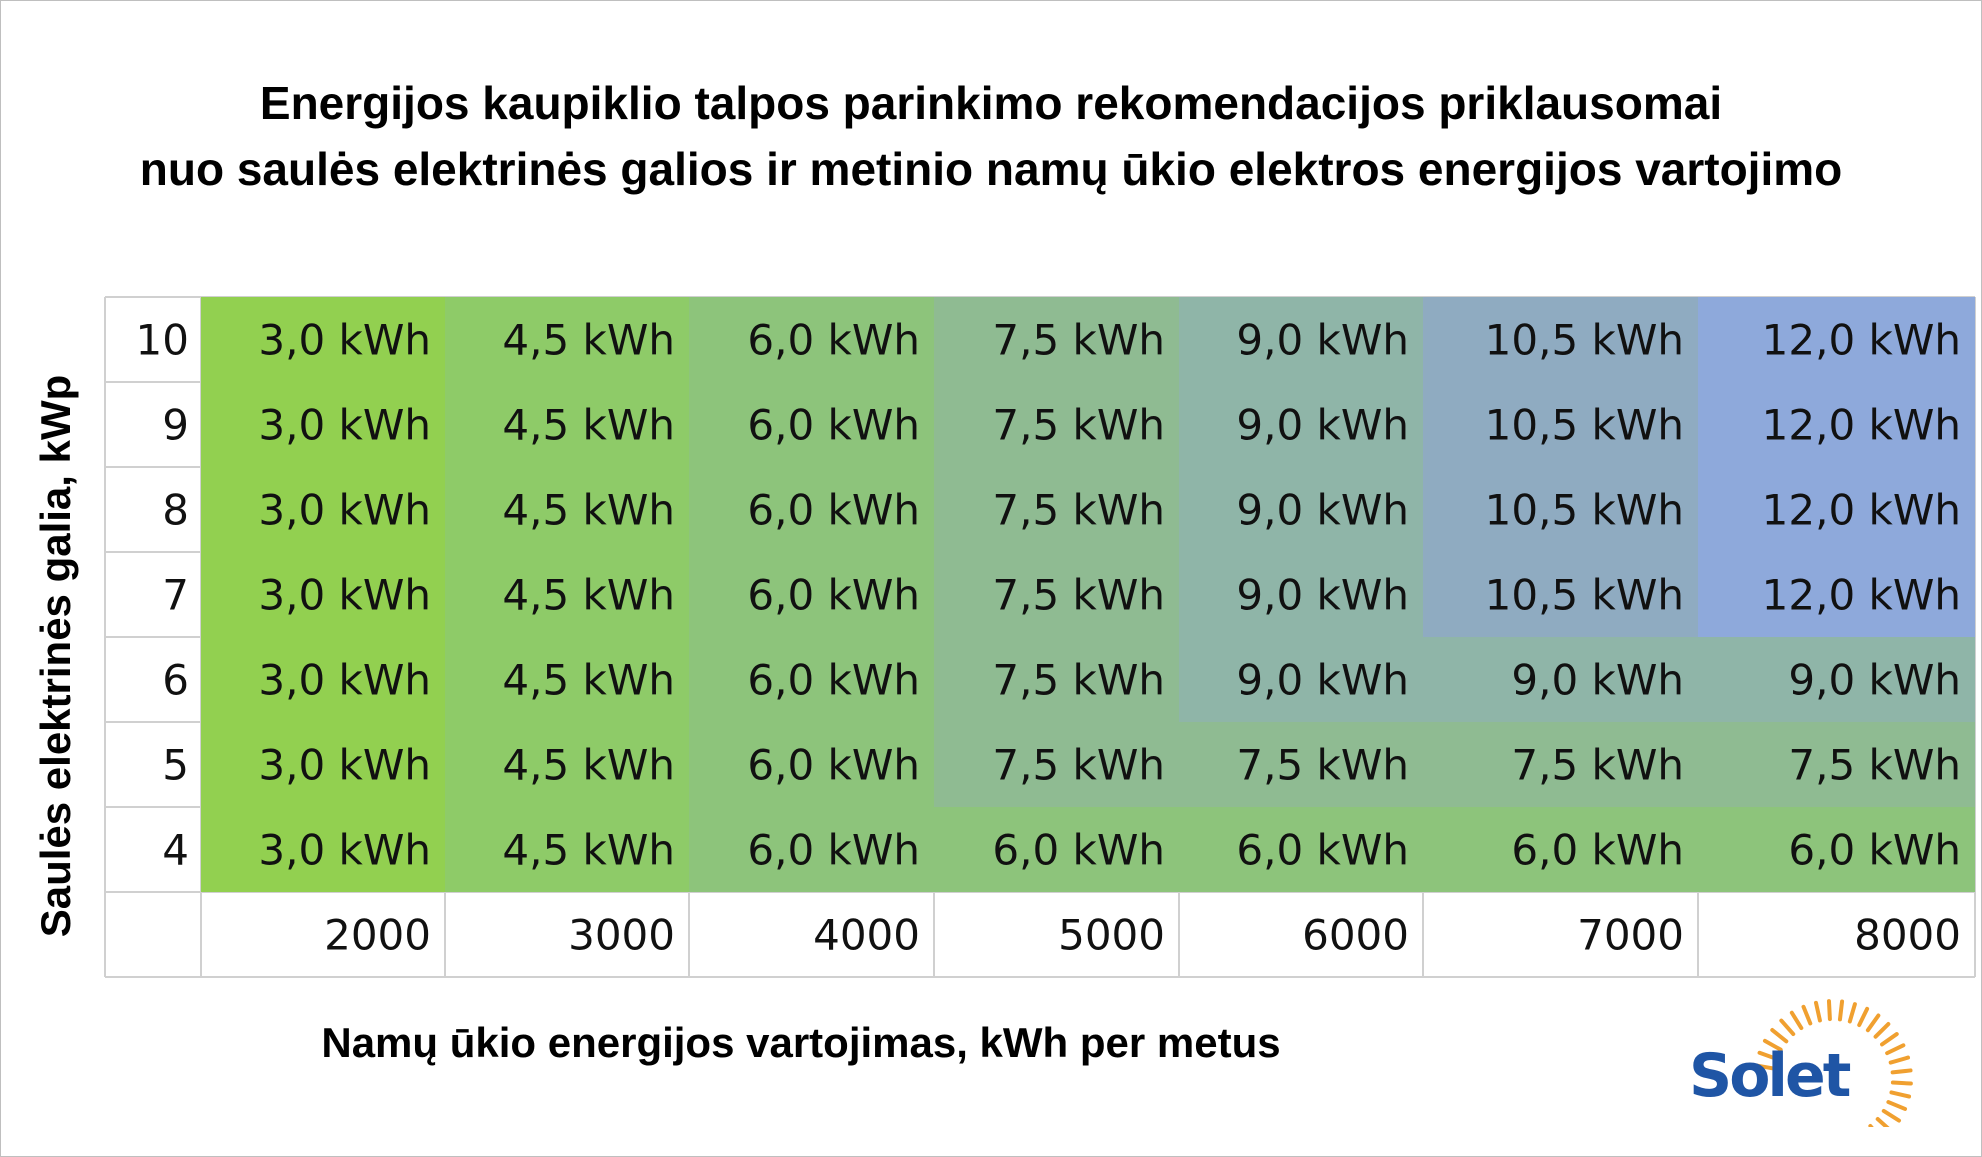  Describe the element at coordinates (162, 340) in the screenshot. I see `row-label: 10` at that location.